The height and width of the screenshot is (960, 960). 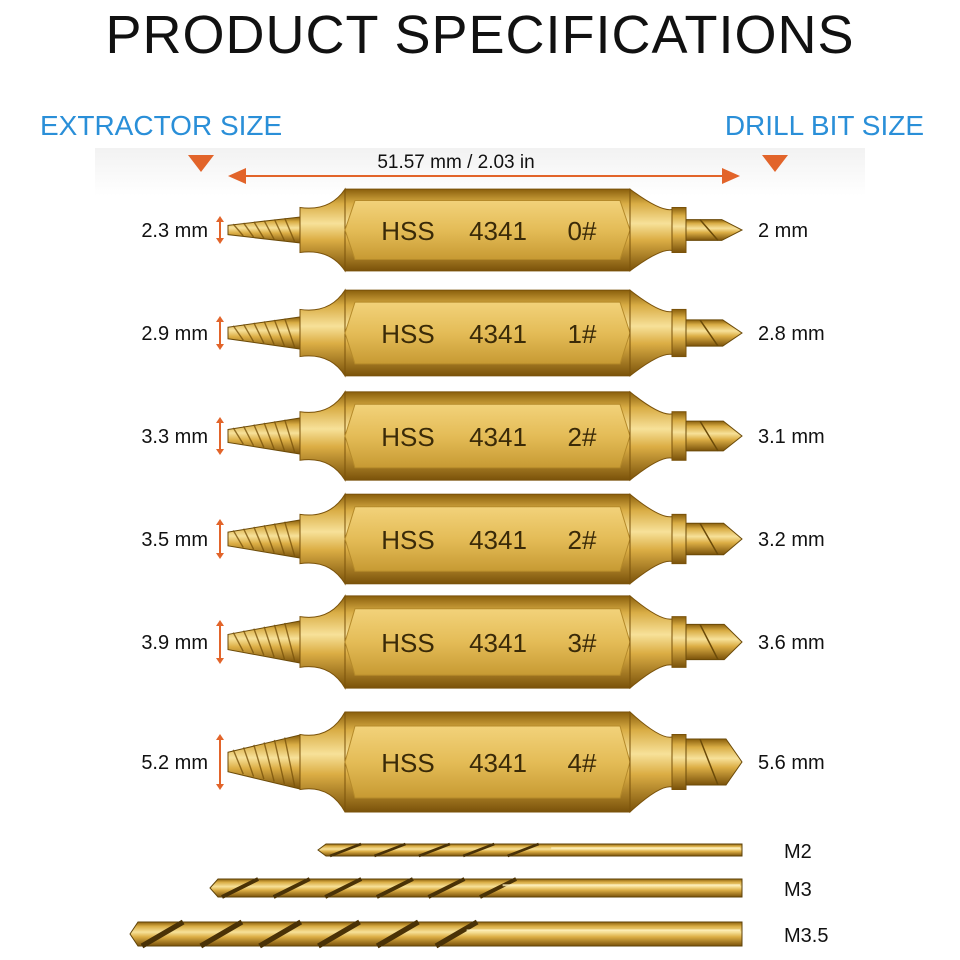 I want to click on marking-size: 0#, so click(x=582, y=231).